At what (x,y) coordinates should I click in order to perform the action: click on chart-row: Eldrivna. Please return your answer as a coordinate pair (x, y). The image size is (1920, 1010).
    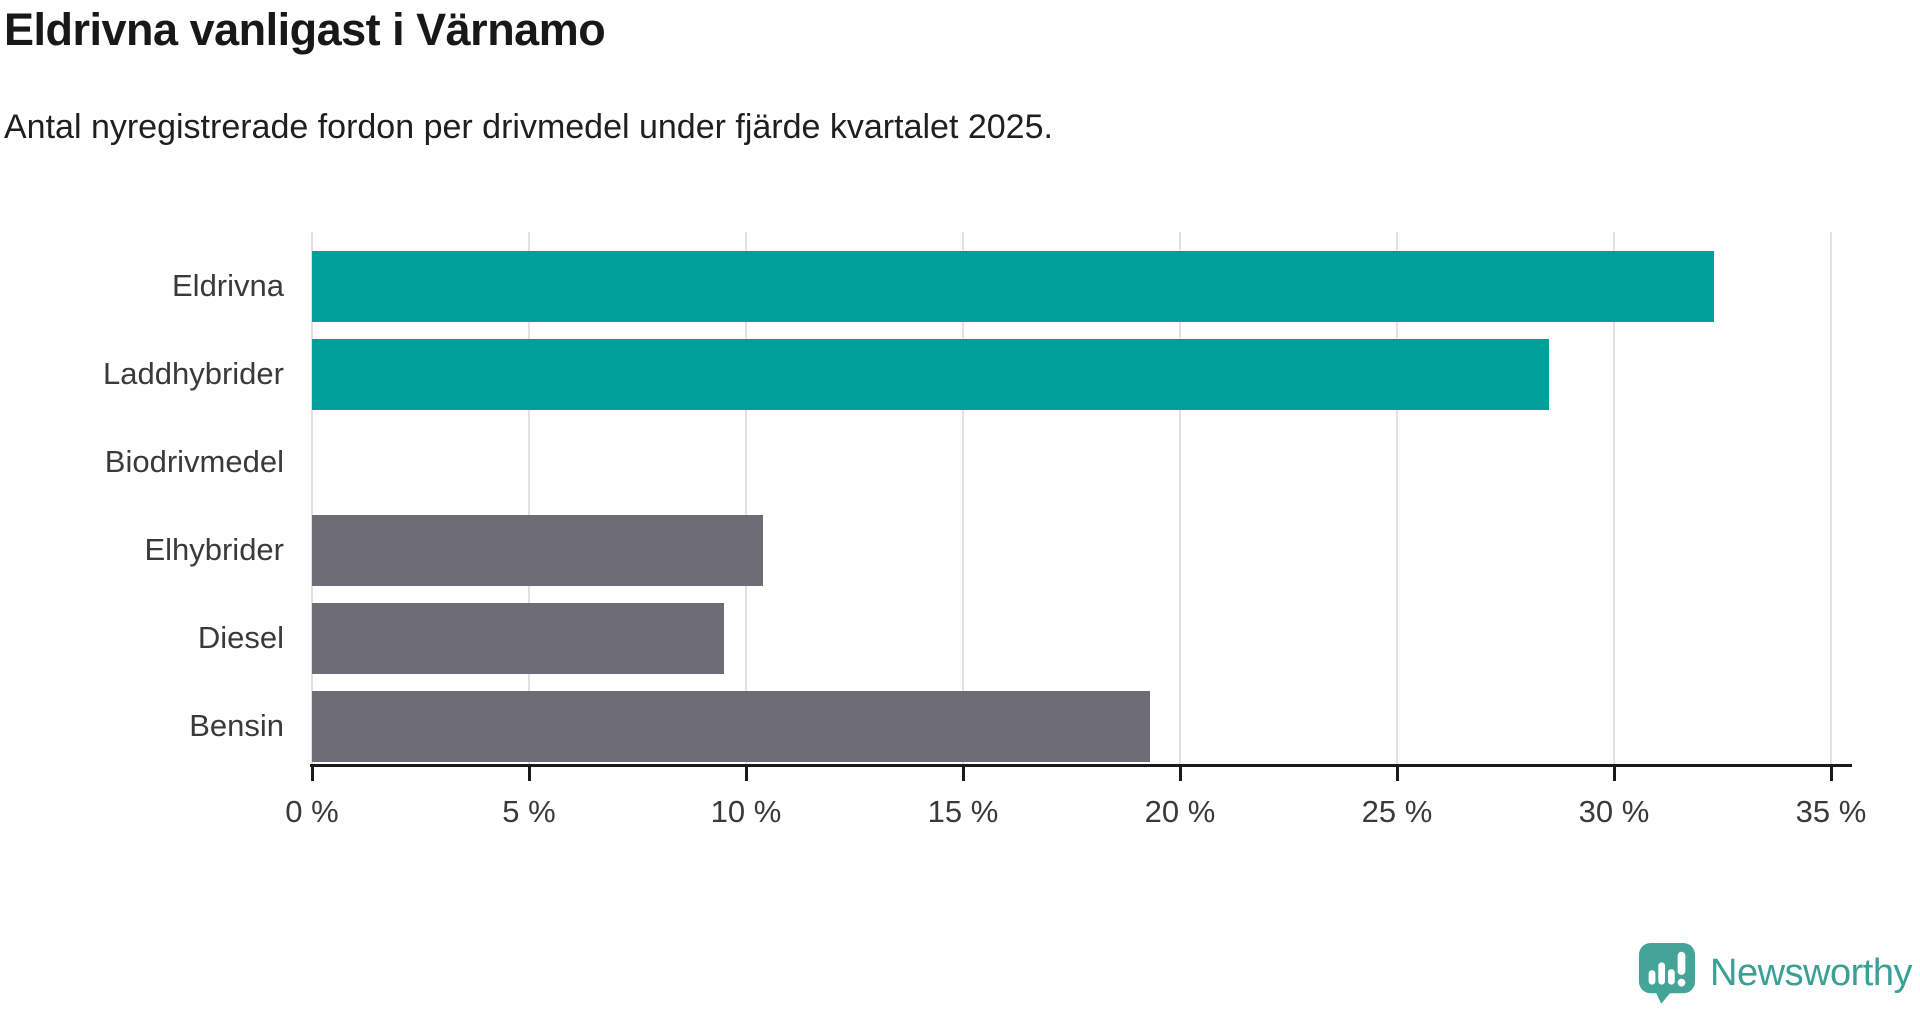
    Looking at the image, I should click on (960, 286).